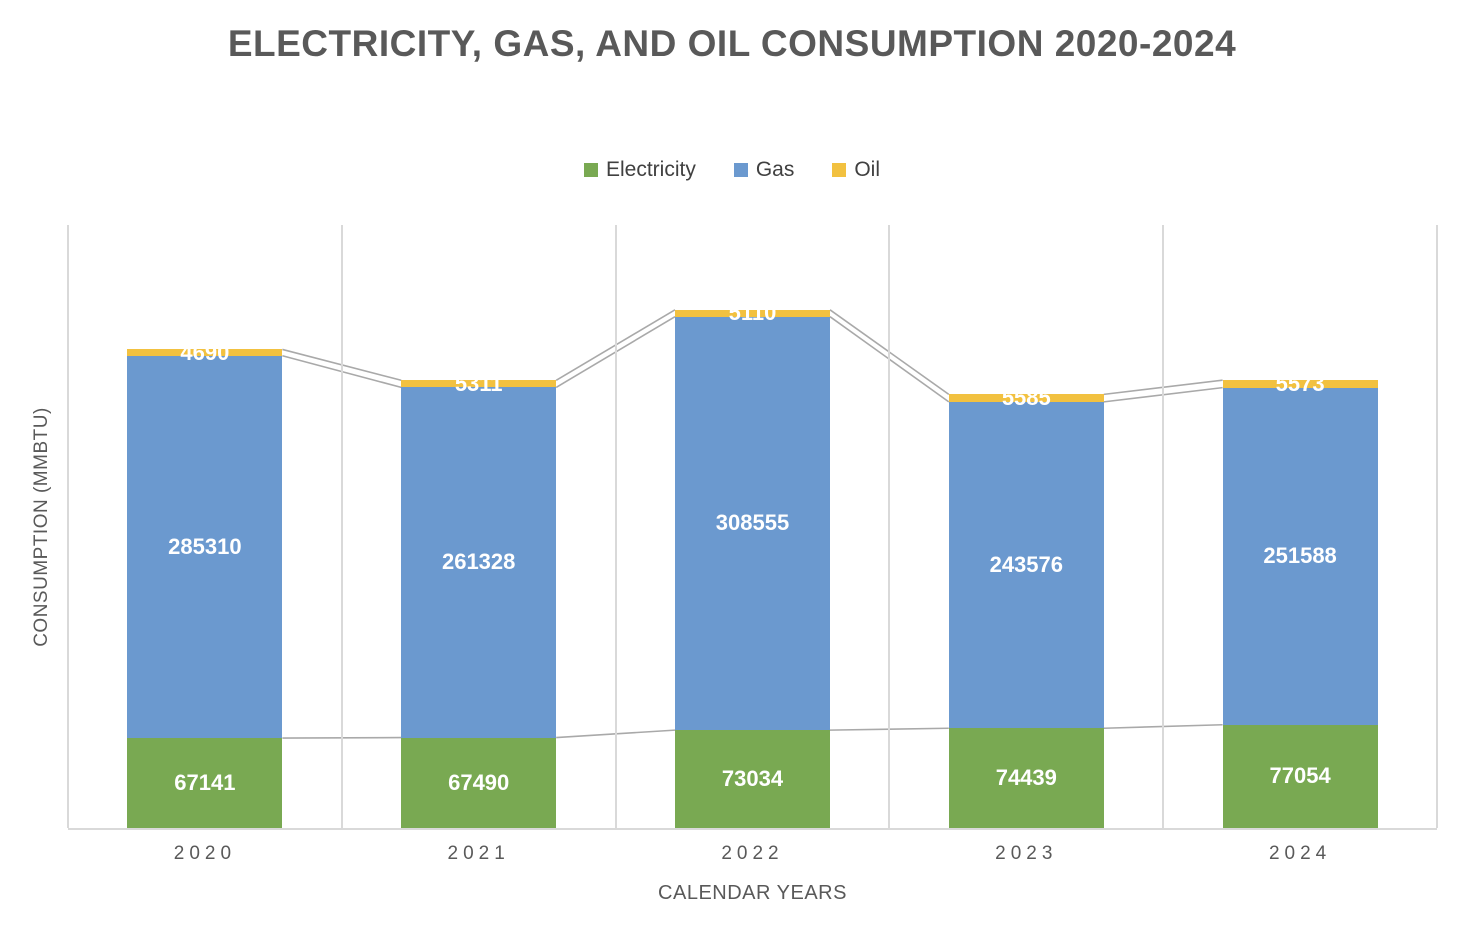 This screenshot has height=944, width=1464. Describe the element at coordinates (839, 170) in the screenshot. I see `legend-swatch-oil` at that location.